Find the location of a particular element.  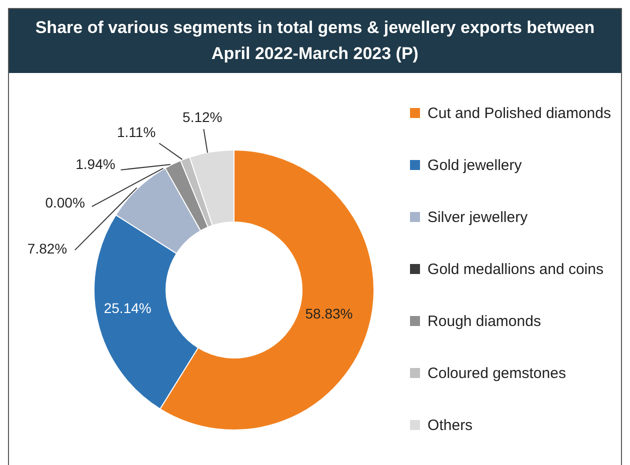

data-label: 58.83% is located at coordinates (329, 314).